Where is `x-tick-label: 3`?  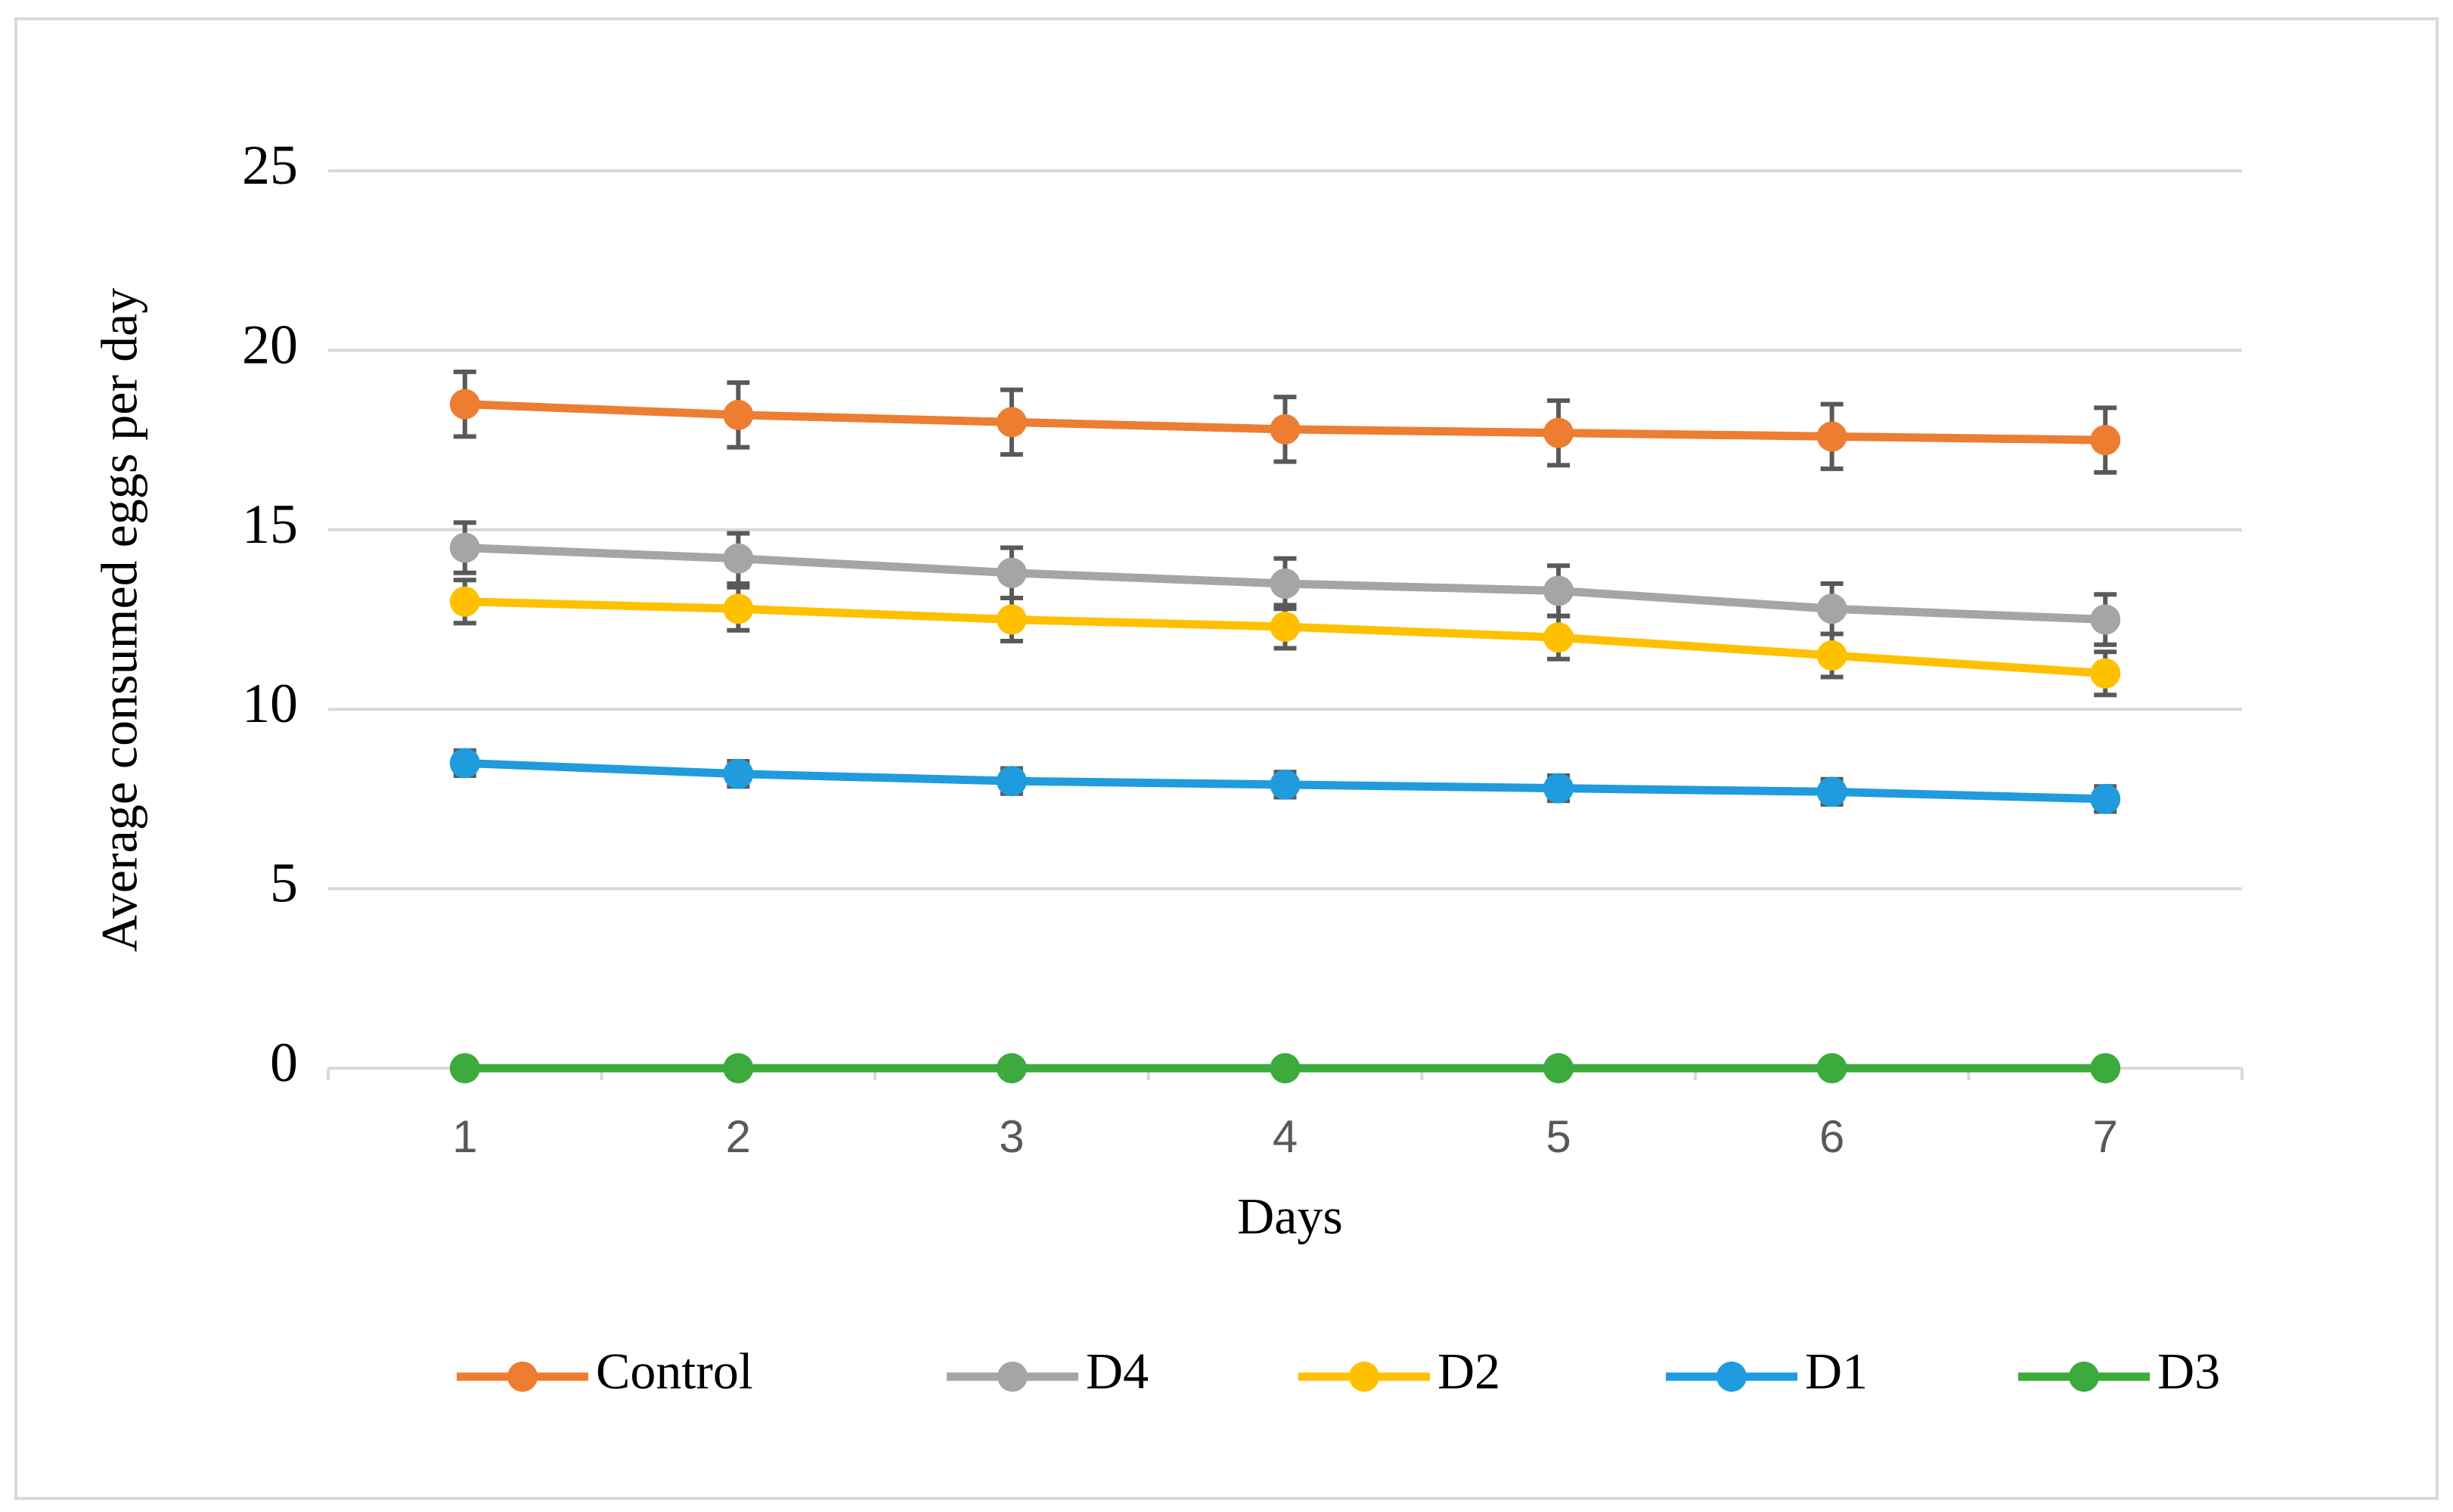 x-tick-label: 3 is located at coordinates (1012, 1136).